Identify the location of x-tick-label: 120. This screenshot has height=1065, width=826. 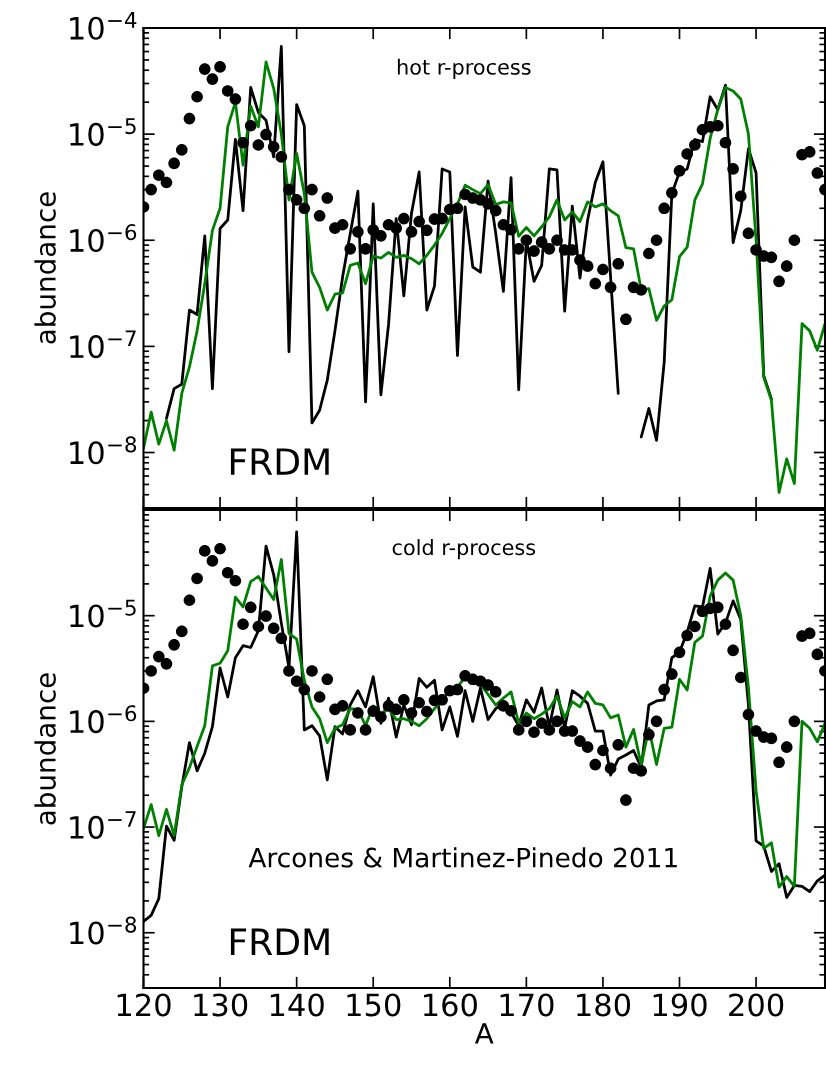
(144, 1005).